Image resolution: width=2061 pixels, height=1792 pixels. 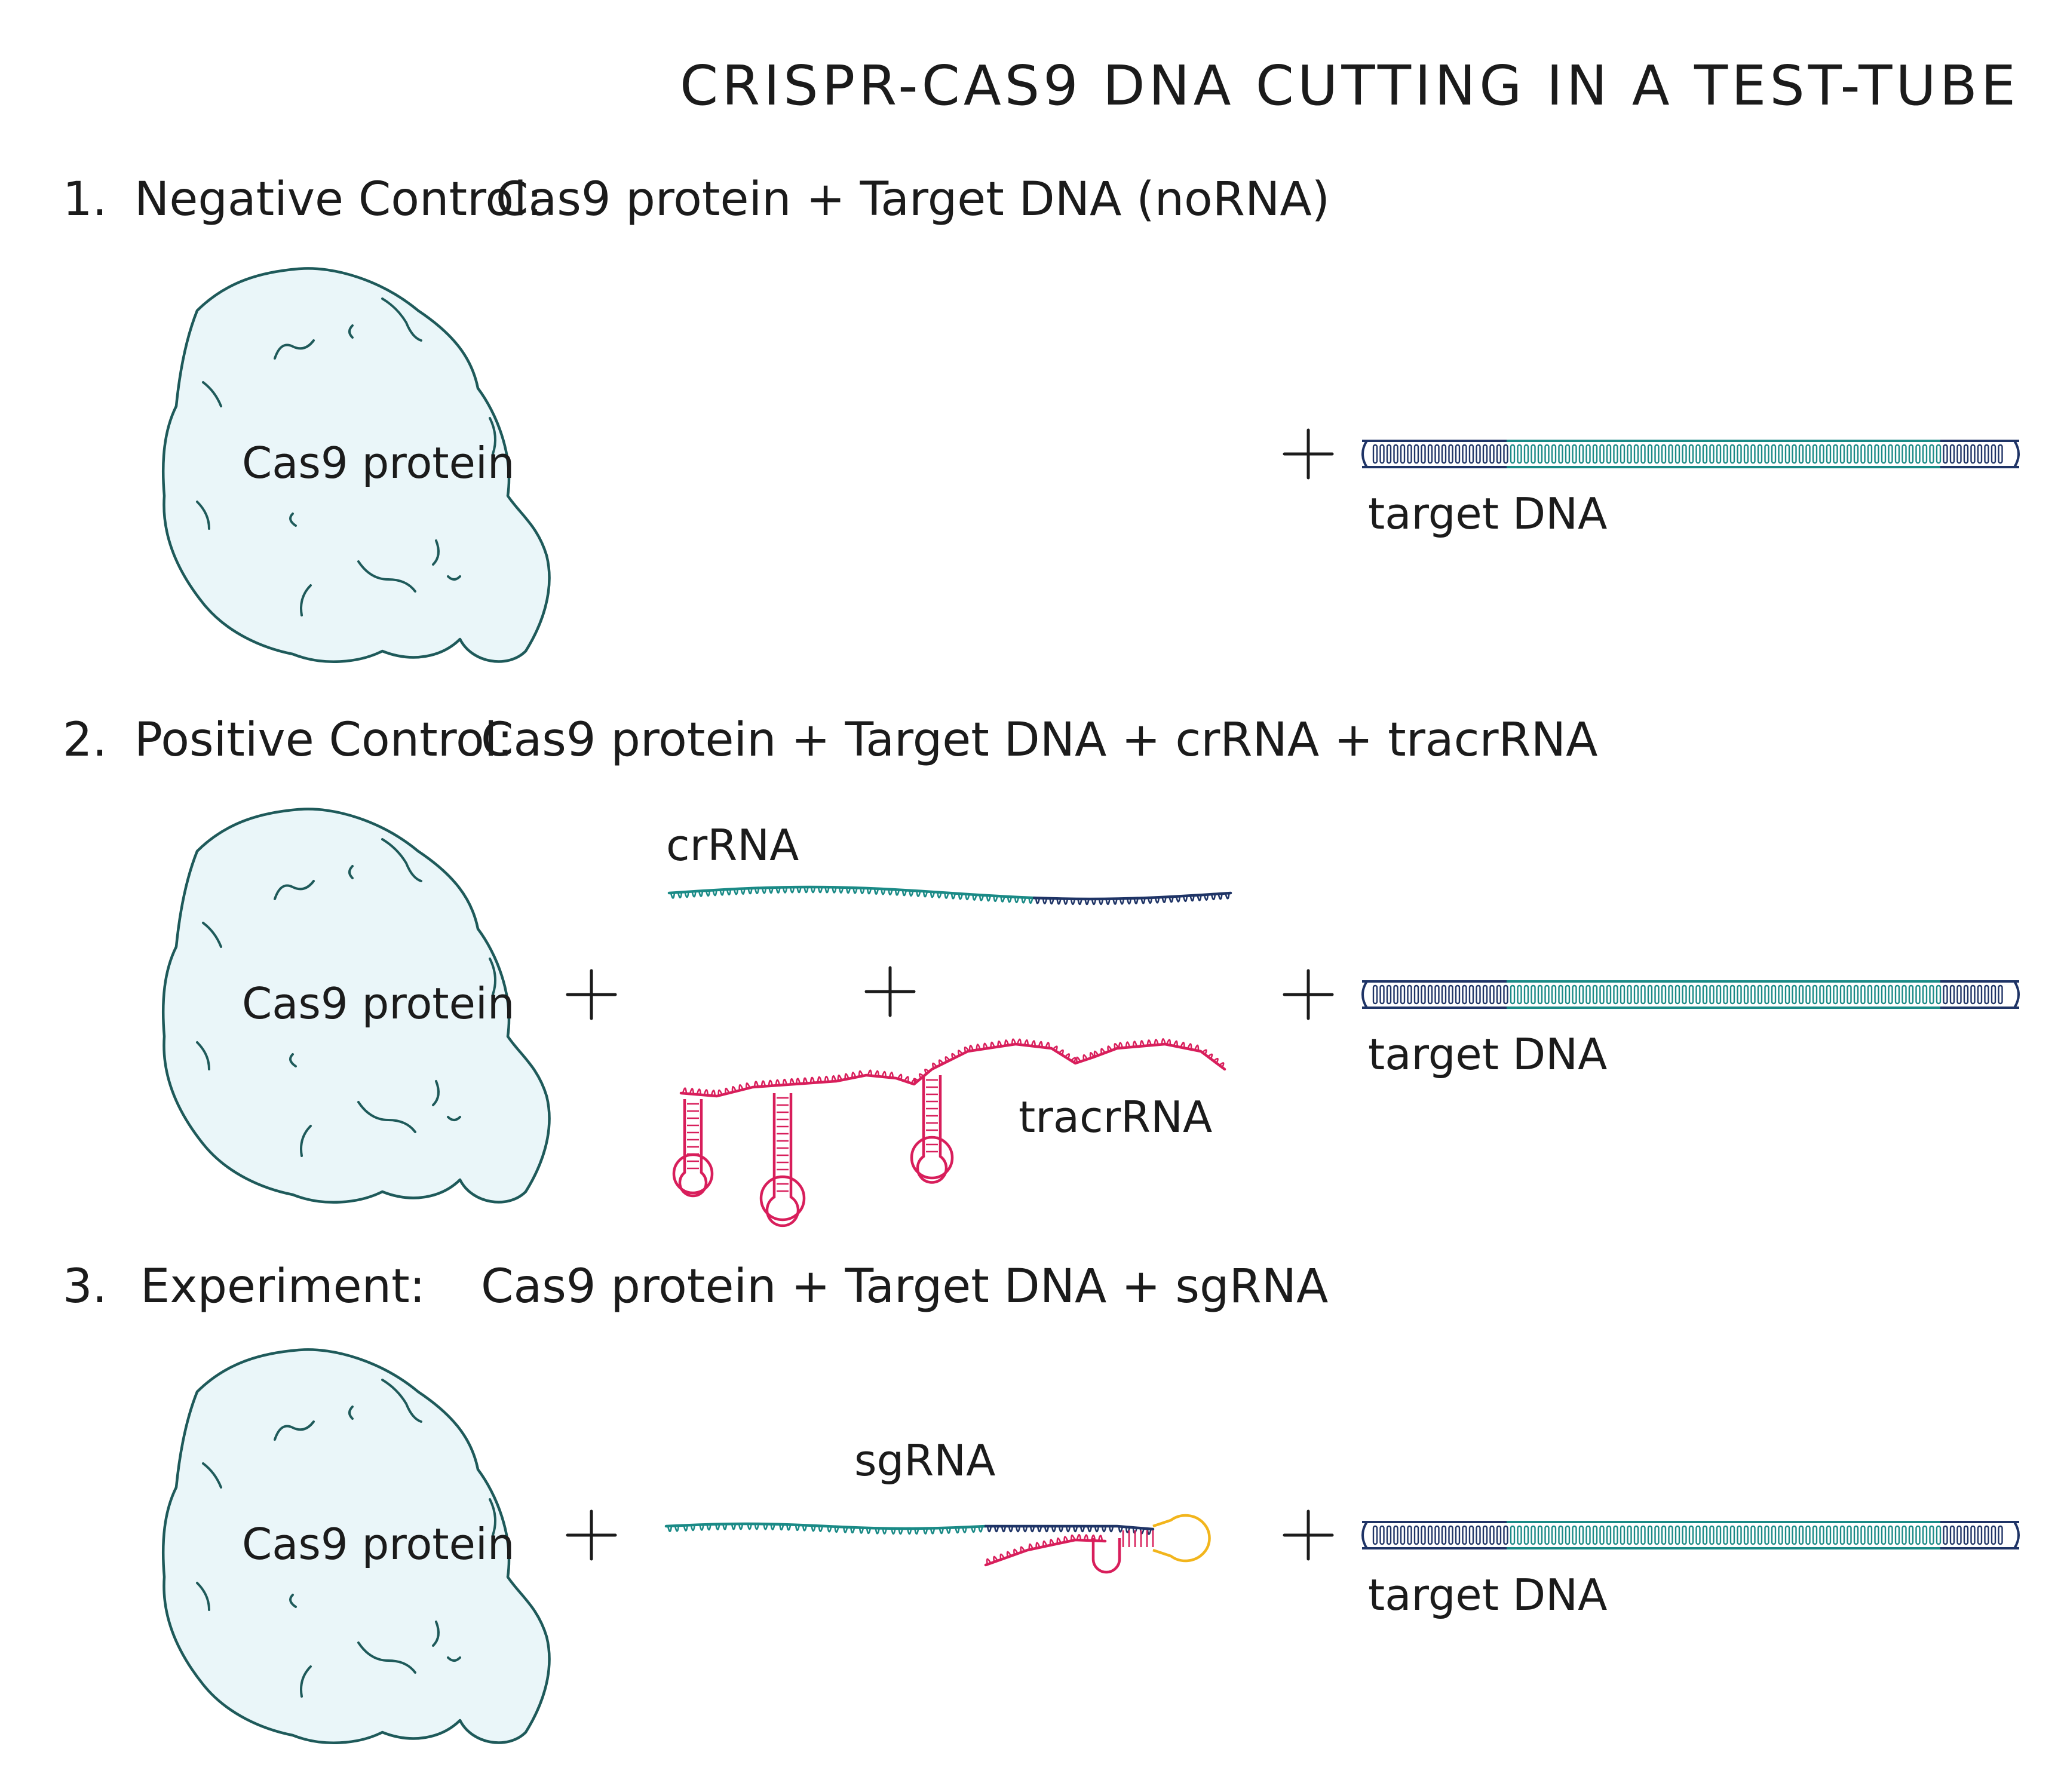 I want to click on sgrna-label: sgRNA, so click(x=924, y=1460).